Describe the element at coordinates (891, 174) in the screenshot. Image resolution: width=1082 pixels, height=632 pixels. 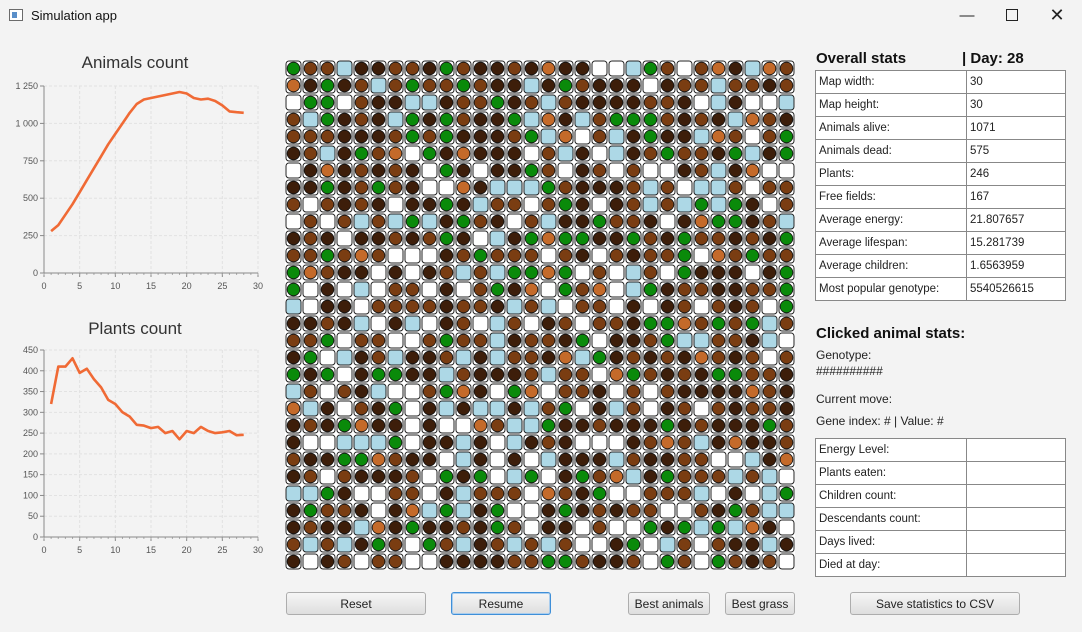
I see `overall-stat-key: Plants:` at that location.